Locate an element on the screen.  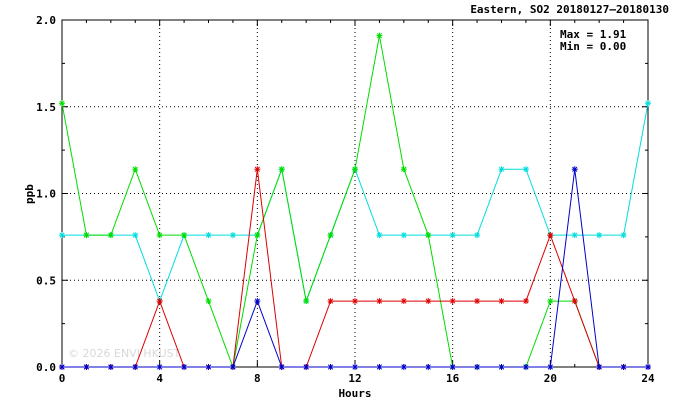
x-tick-label: 24 is located at coordinates (648, 378).